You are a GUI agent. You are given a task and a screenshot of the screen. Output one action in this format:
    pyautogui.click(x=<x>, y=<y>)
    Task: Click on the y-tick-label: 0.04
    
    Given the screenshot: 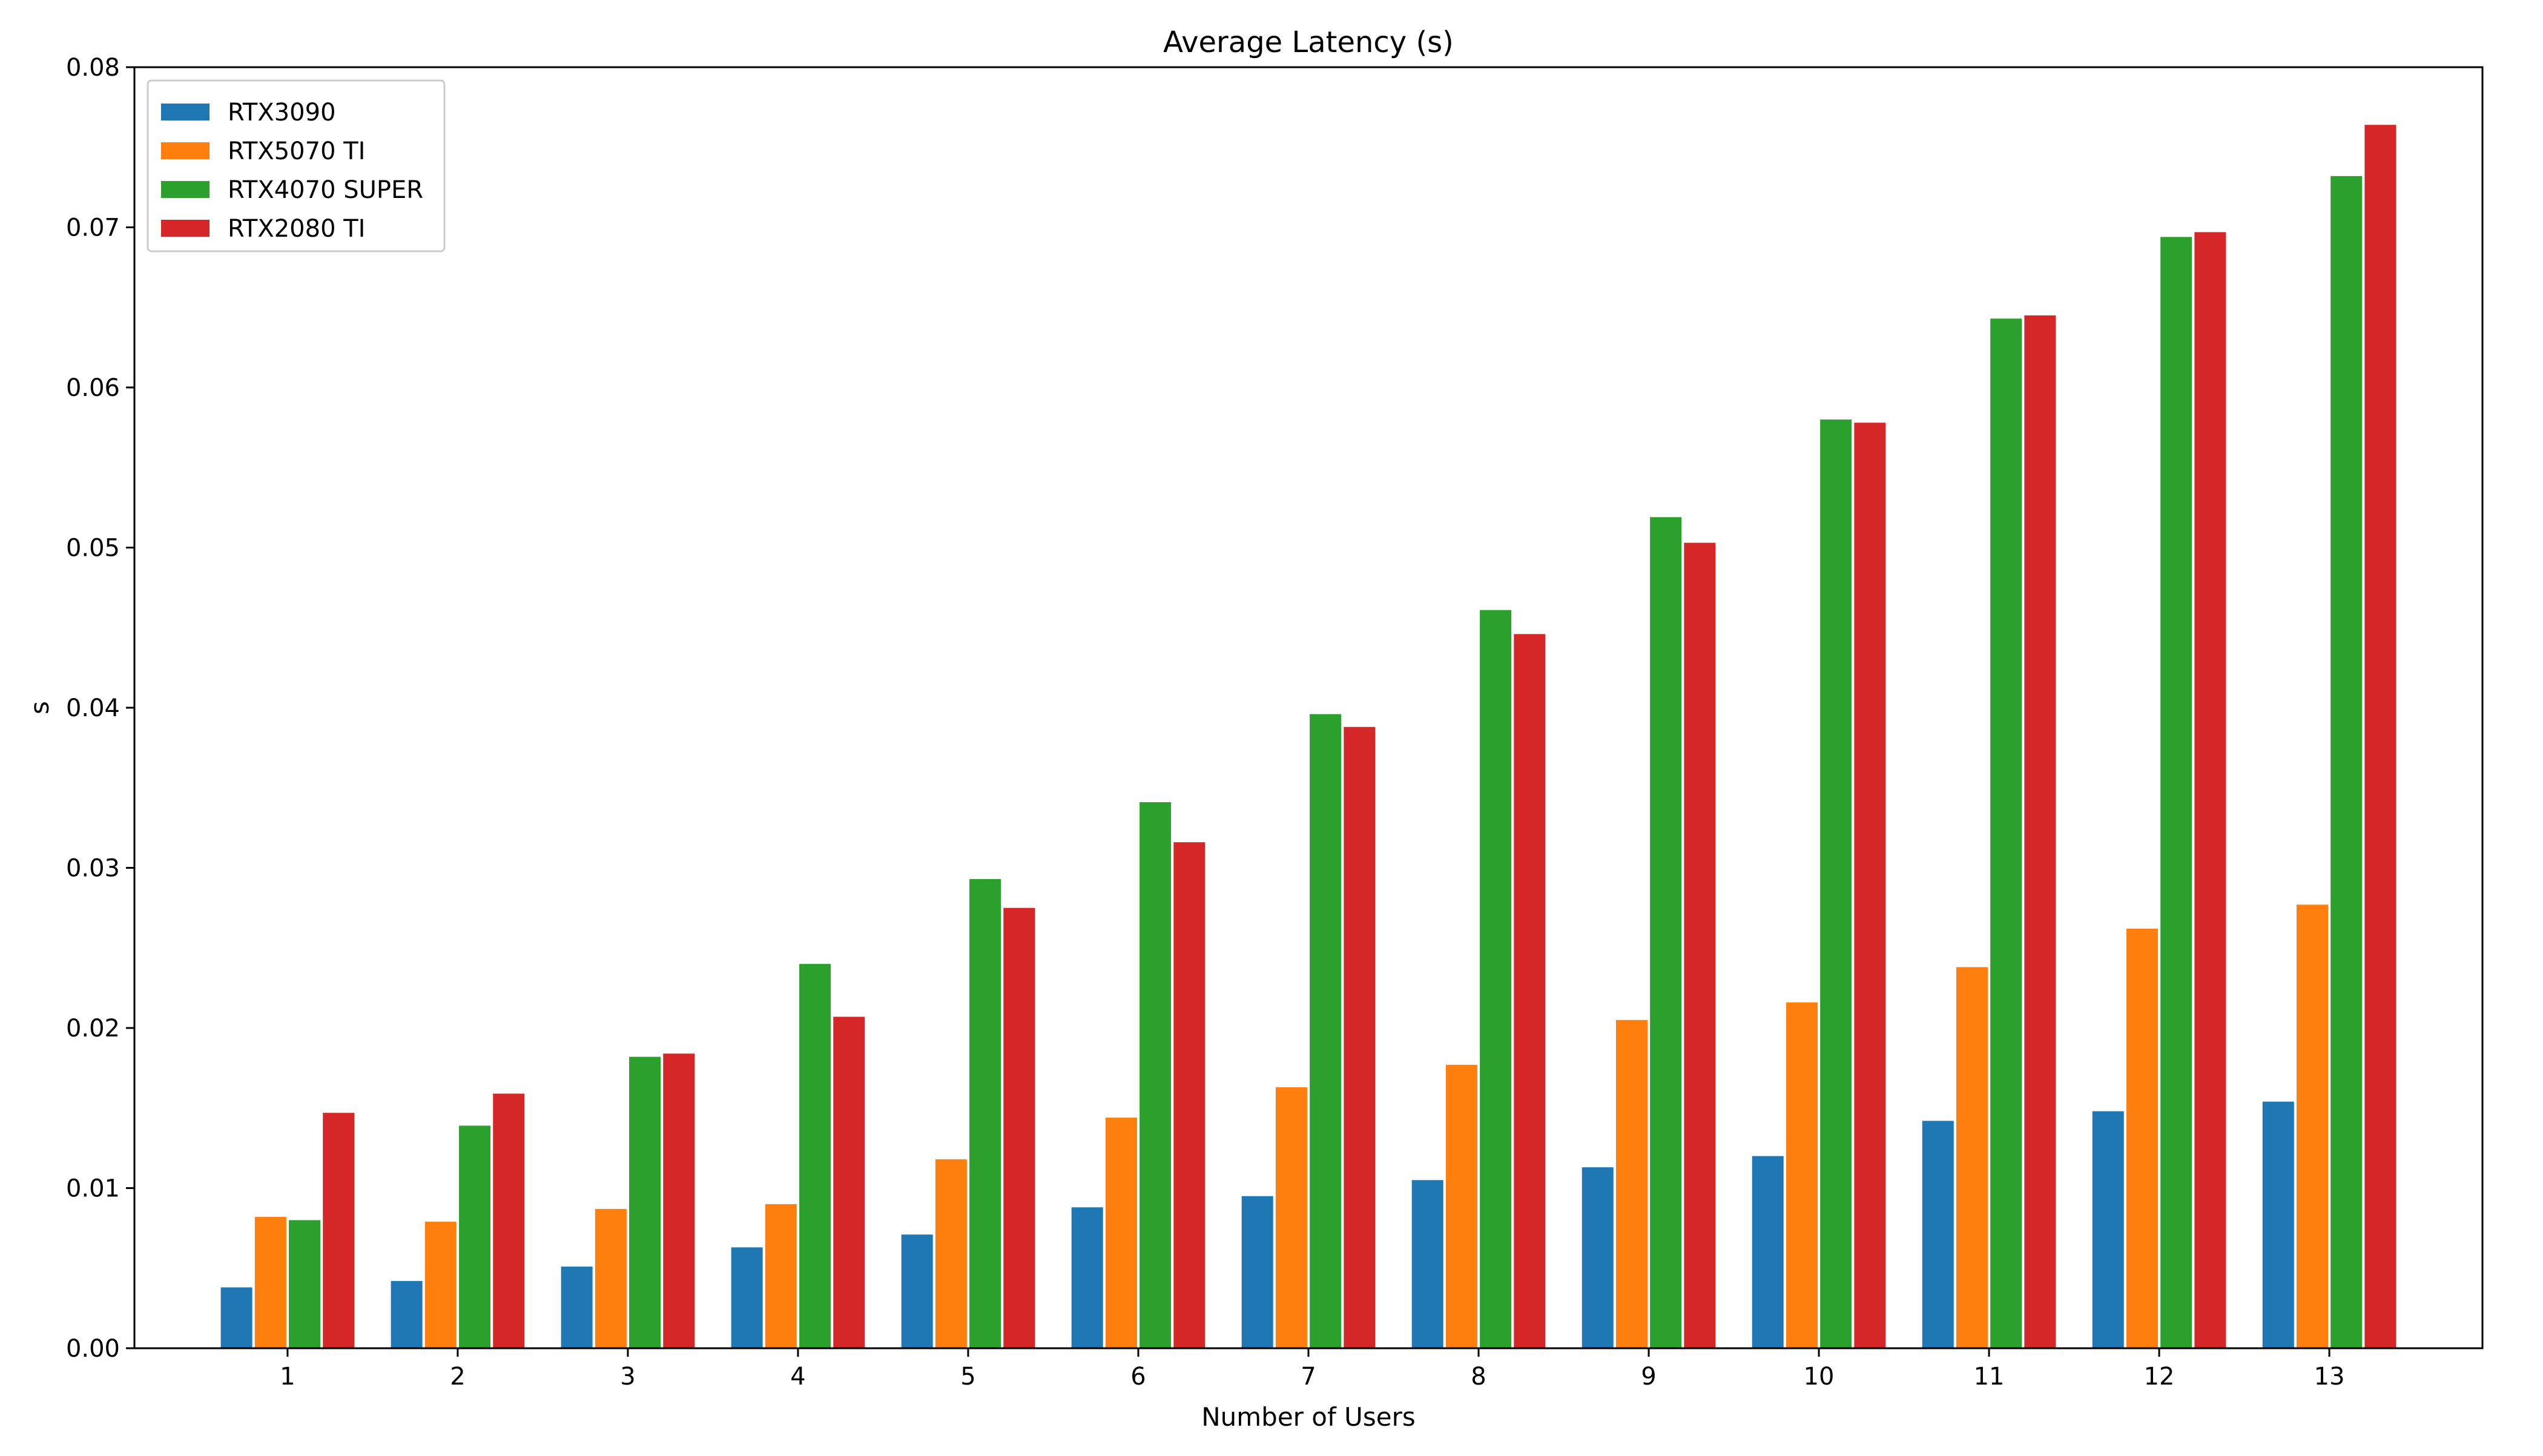 What is the action you would take?
    pyautogui.click(x=93, y=708)
    